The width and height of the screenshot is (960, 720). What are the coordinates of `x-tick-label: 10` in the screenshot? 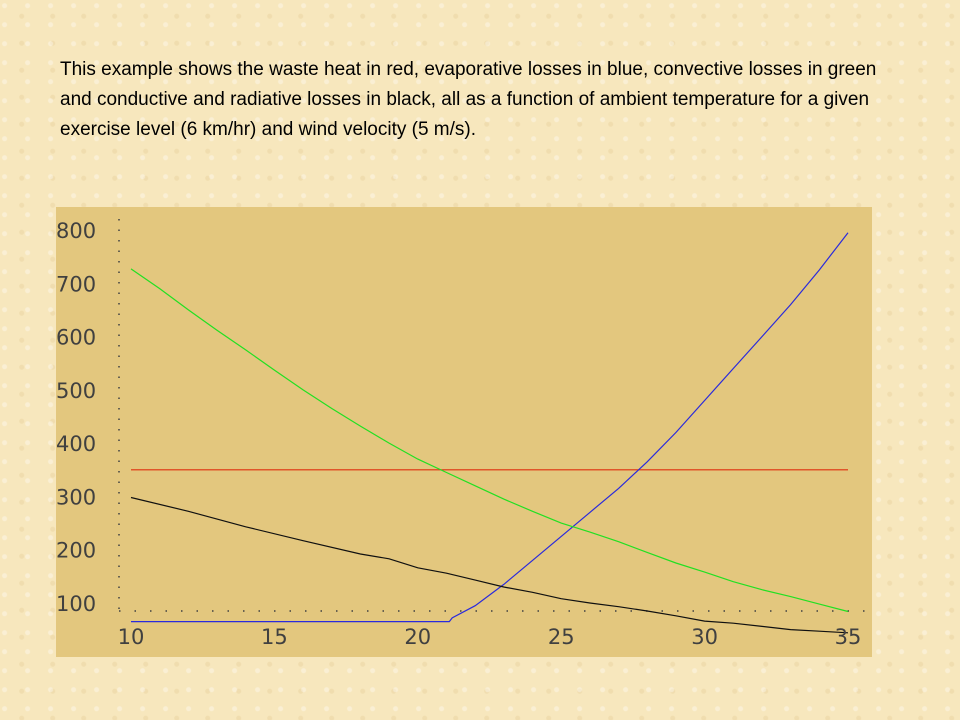 It's located at (131, 637).